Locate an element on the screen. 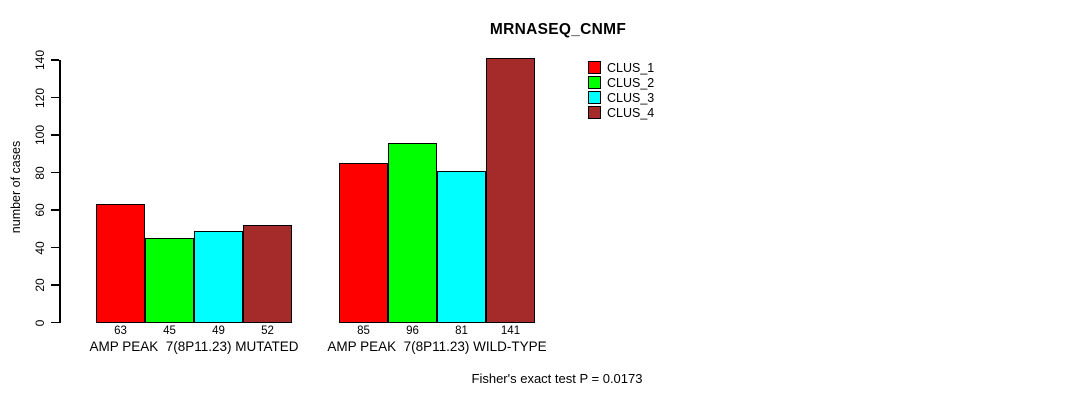 This screenshot has height=400, width=1090. bar-value-label: 141 is located at coordinates (510, 330).